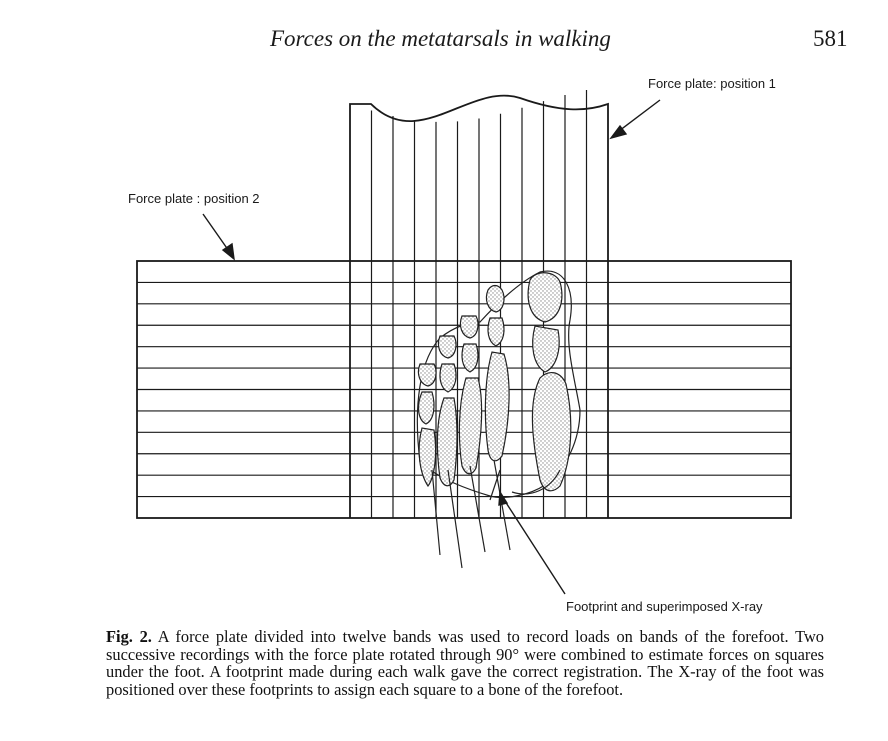  What do you see at coordinates (498, 419) in the screenshot?
I see `foot-xray-illustration` at bounding box center [498, 419].